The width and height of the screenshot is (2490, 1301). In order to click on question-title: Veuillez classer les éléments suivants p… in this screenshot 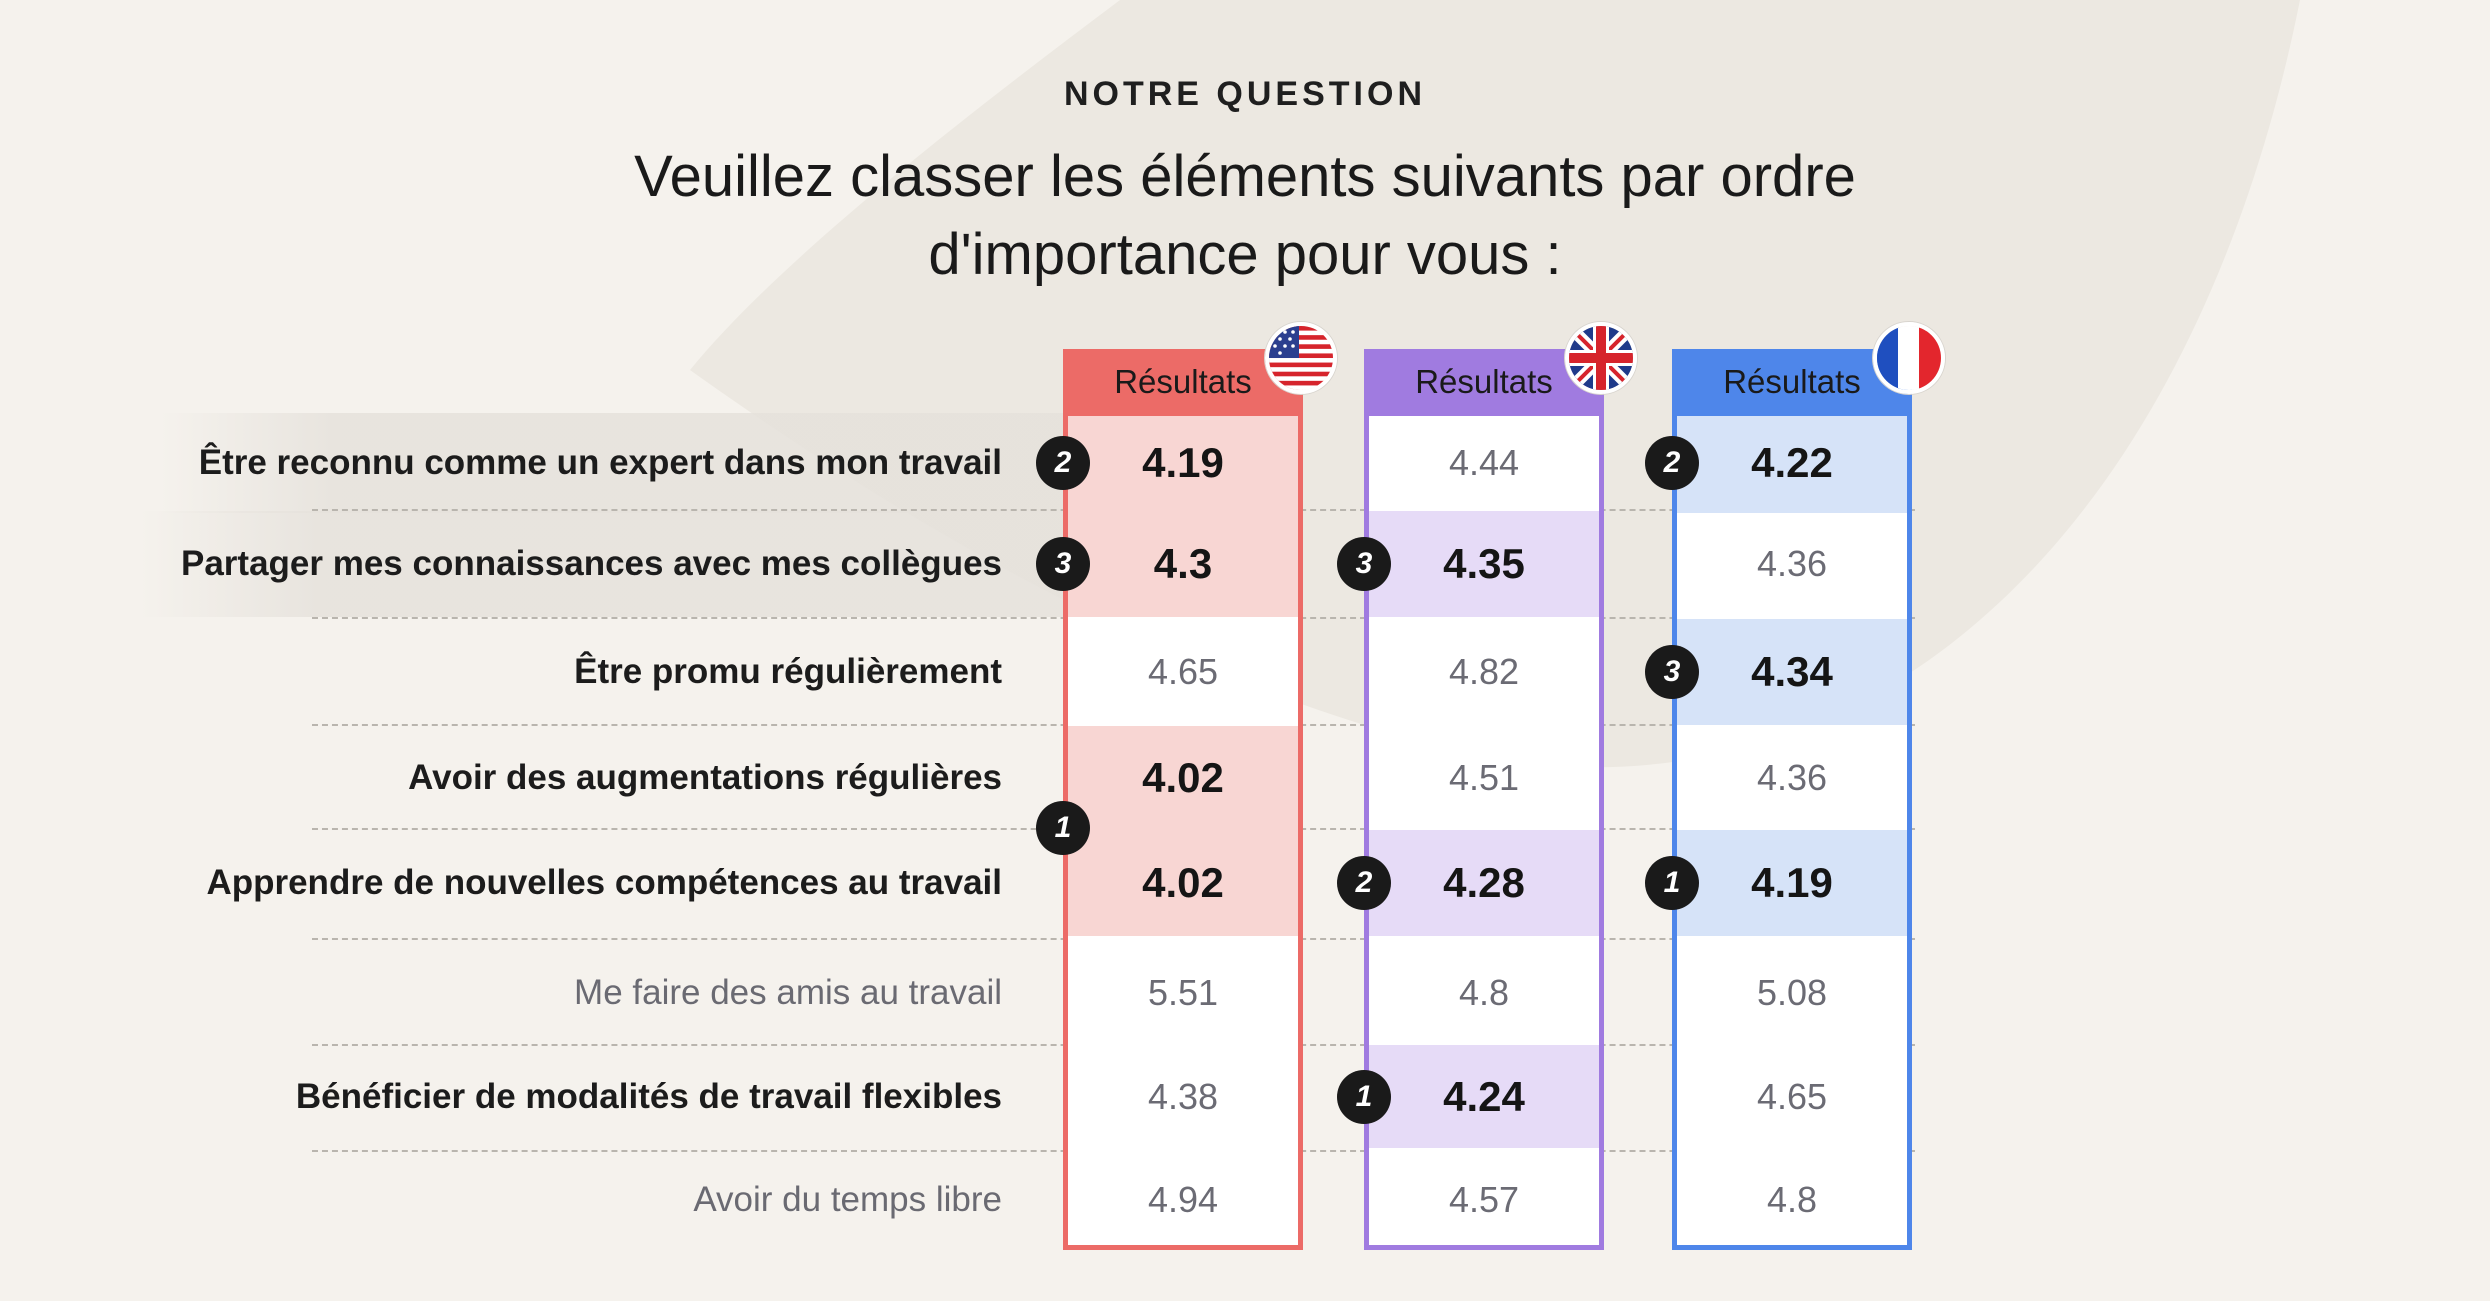, I will do `click(1245, 216)`.